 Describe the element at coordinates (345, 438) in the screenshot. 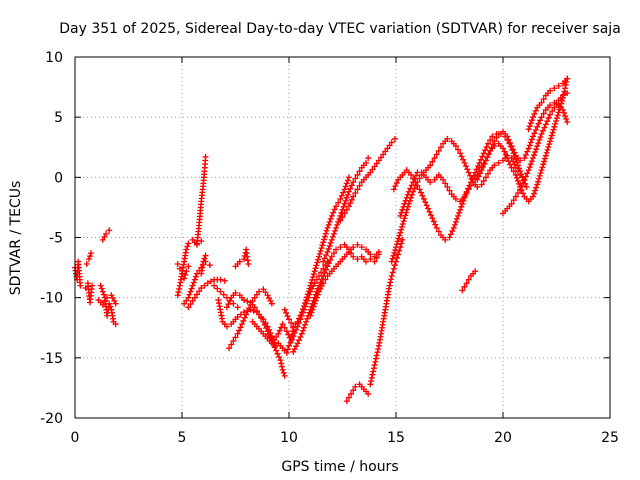

I see `x-tick-labels: 0 5 10 15 20 25` at that location.